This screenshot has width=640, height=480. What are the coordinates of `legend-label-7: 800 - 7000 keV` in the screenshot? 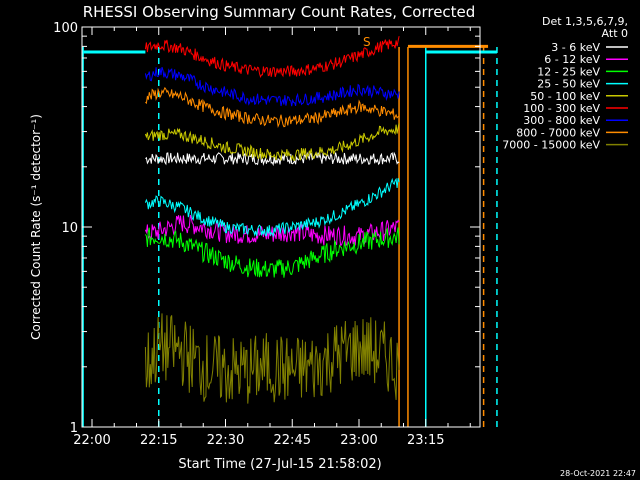 It's located at (558, 132).